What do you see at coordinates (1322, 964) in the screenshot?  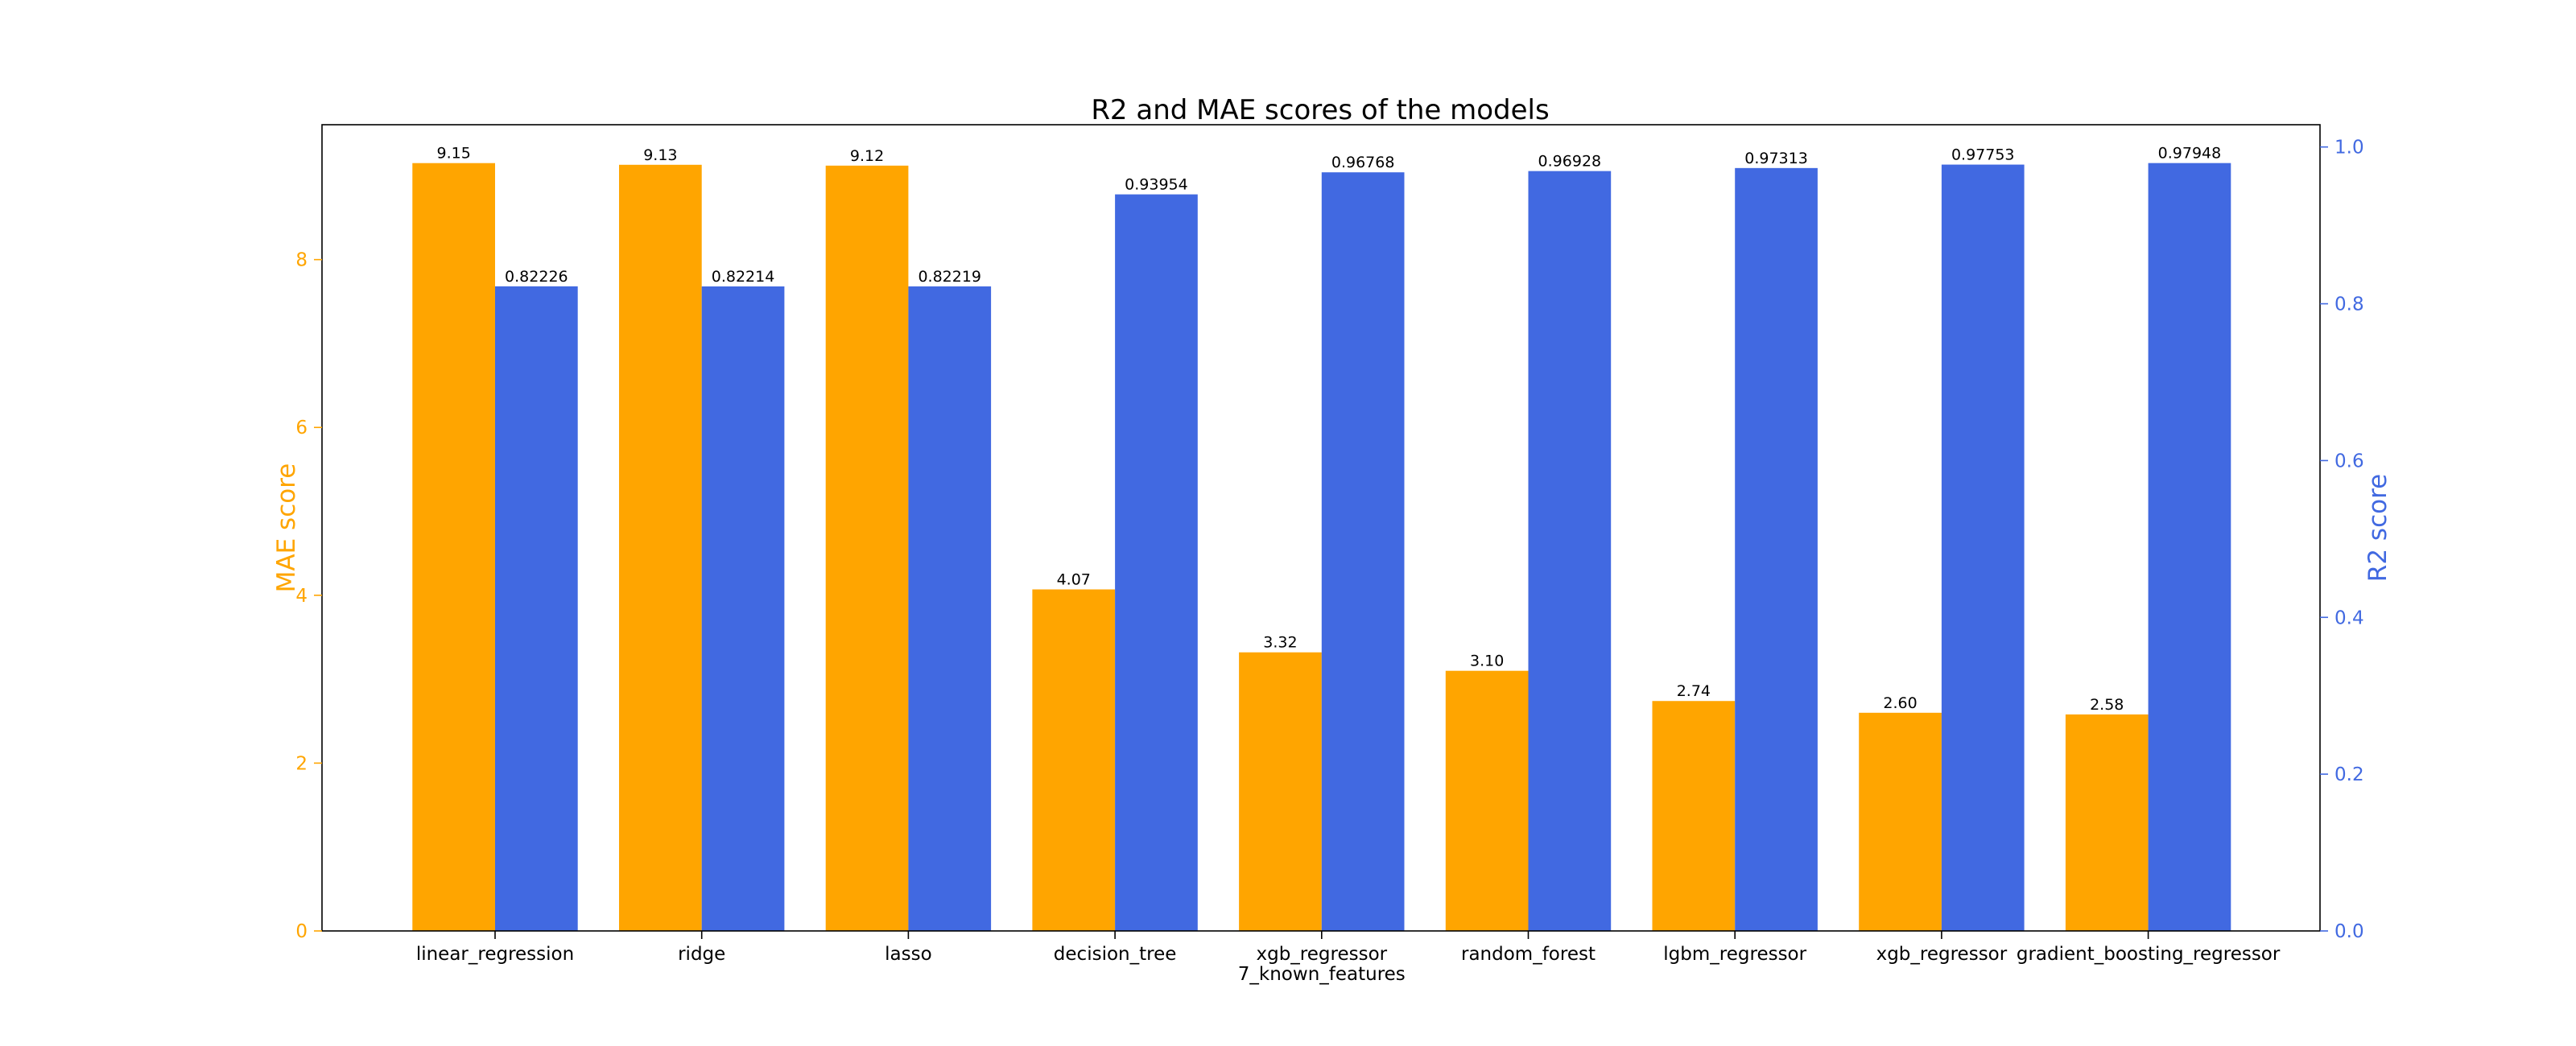 I see `x-axis-tick-label: xgb_regressor 7_known_features` at bounding box center [1322, 964].